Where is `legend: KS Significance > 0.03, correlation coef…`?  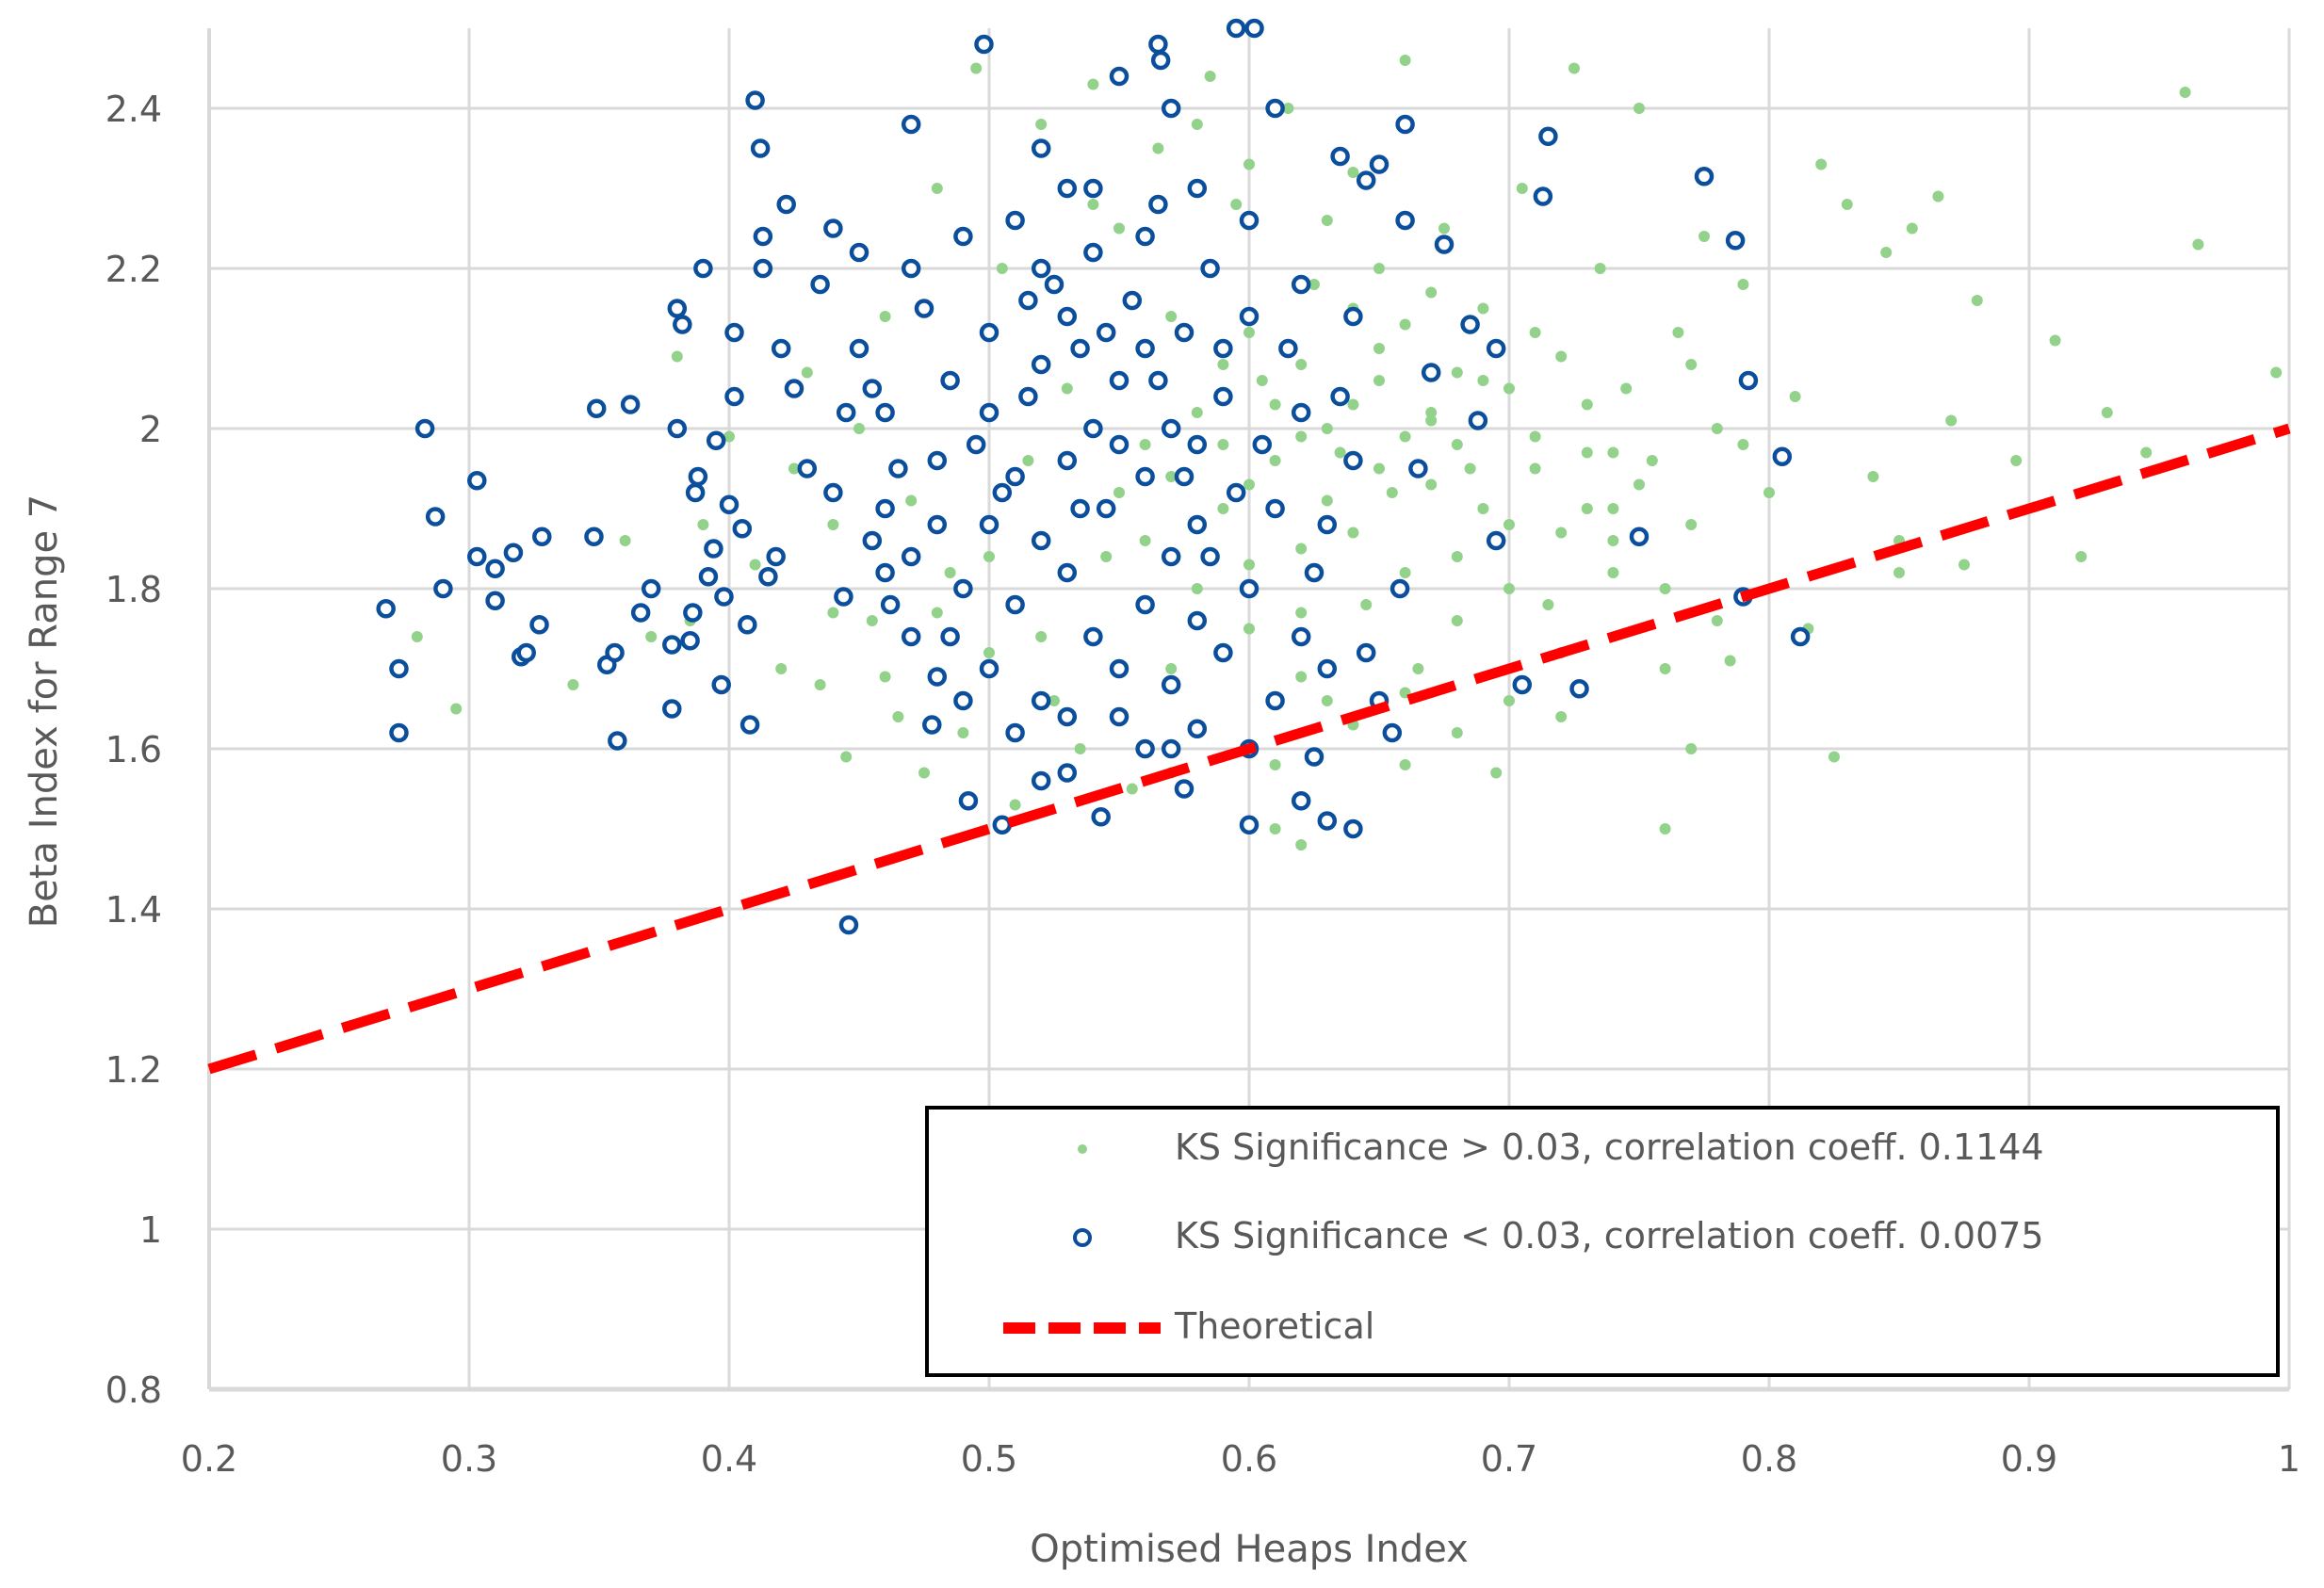
legend: KS Significance > 0.03, correlation coef… is located at coordinates (1602, 1241).